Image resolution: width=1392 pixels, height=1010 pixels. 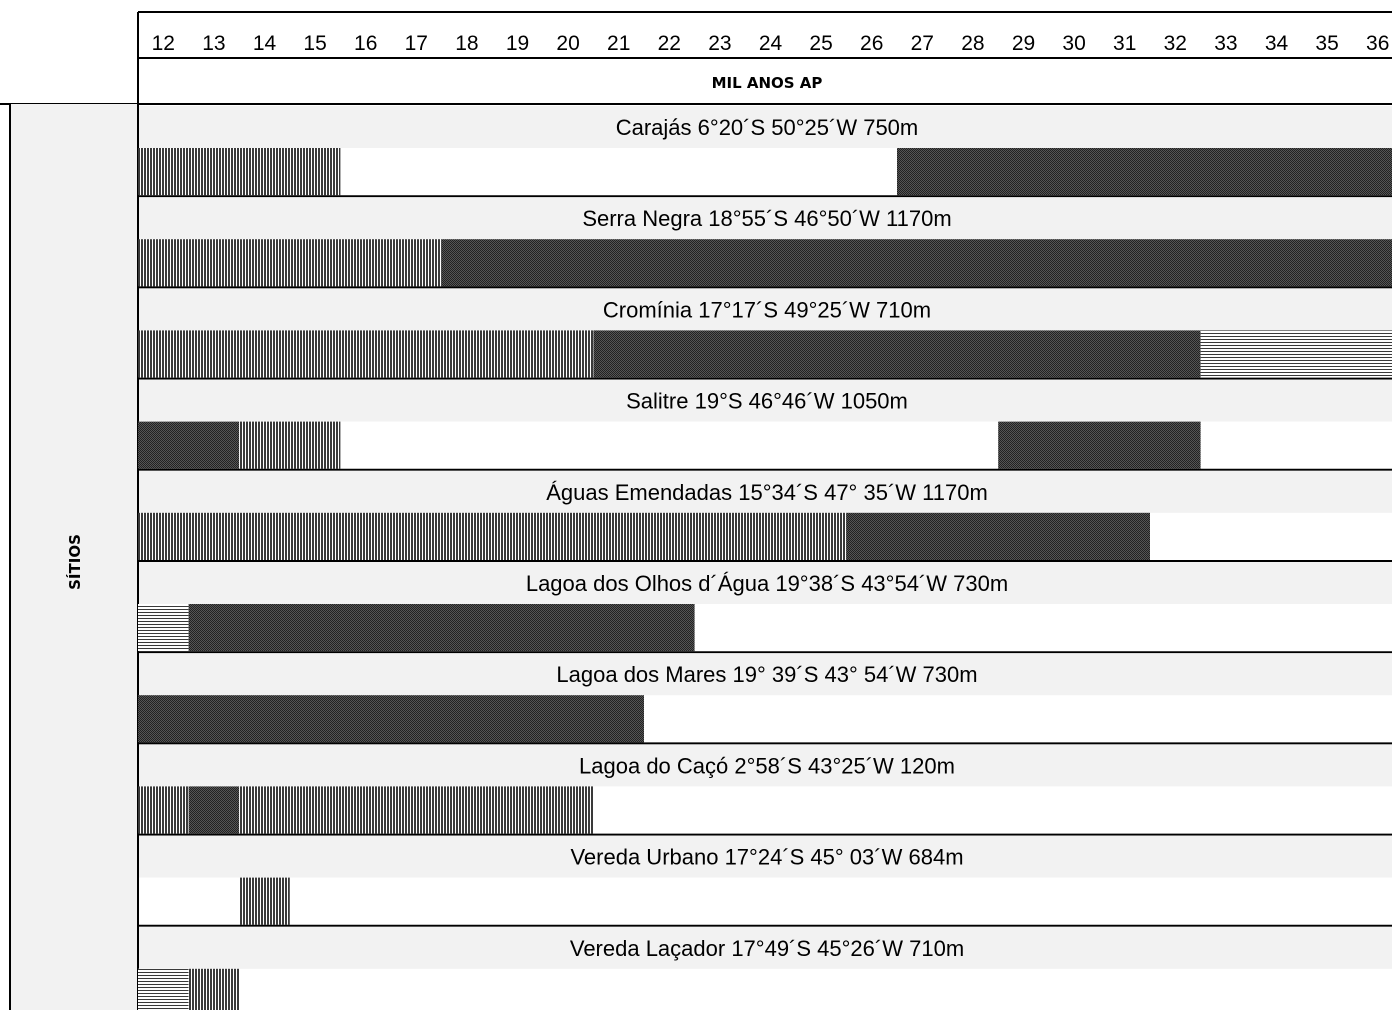 I want to click on x-tick-label: 14, so click(x=265, y=43).